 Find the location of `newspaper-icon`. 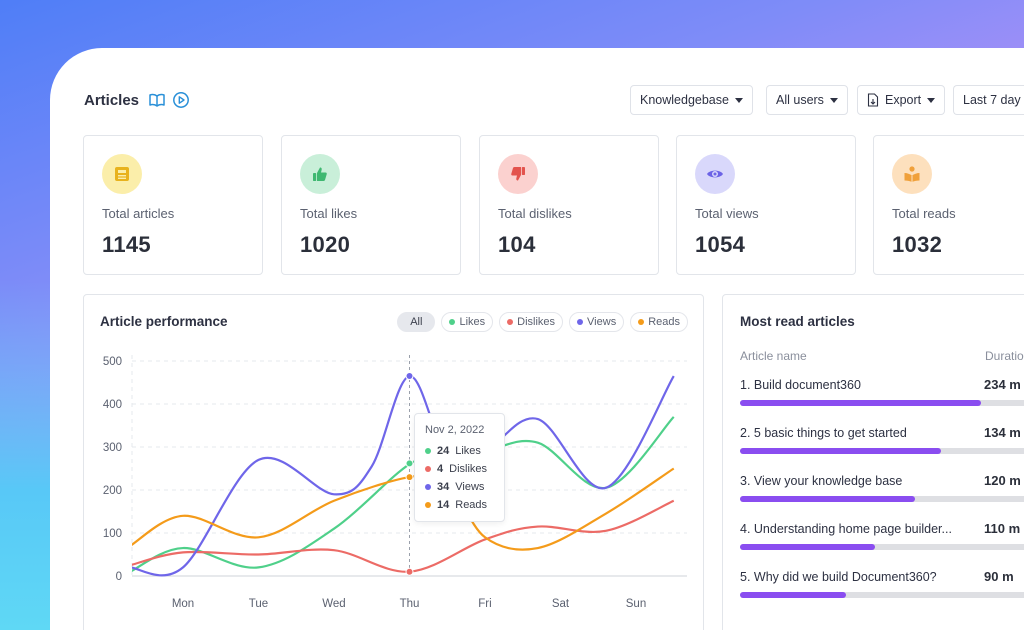

newspaper-icon is located at coordinates (122, 174).